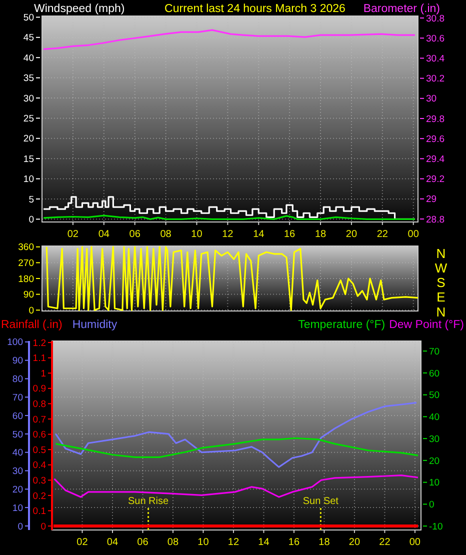 The width and height of the screenshot is (466, 555). Describe the element at coordinates (434, 418) in the screenshot. I see `y2-tick-label: 40` at that location.